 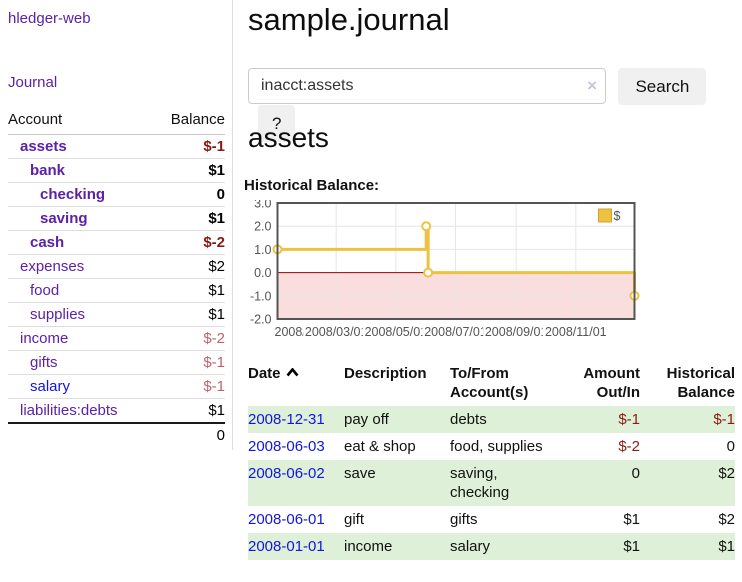 What do you see at coordinates (724, 419) in the screenshot?
I see `transaction-balance: $-1` at bounding box center [724, 419].